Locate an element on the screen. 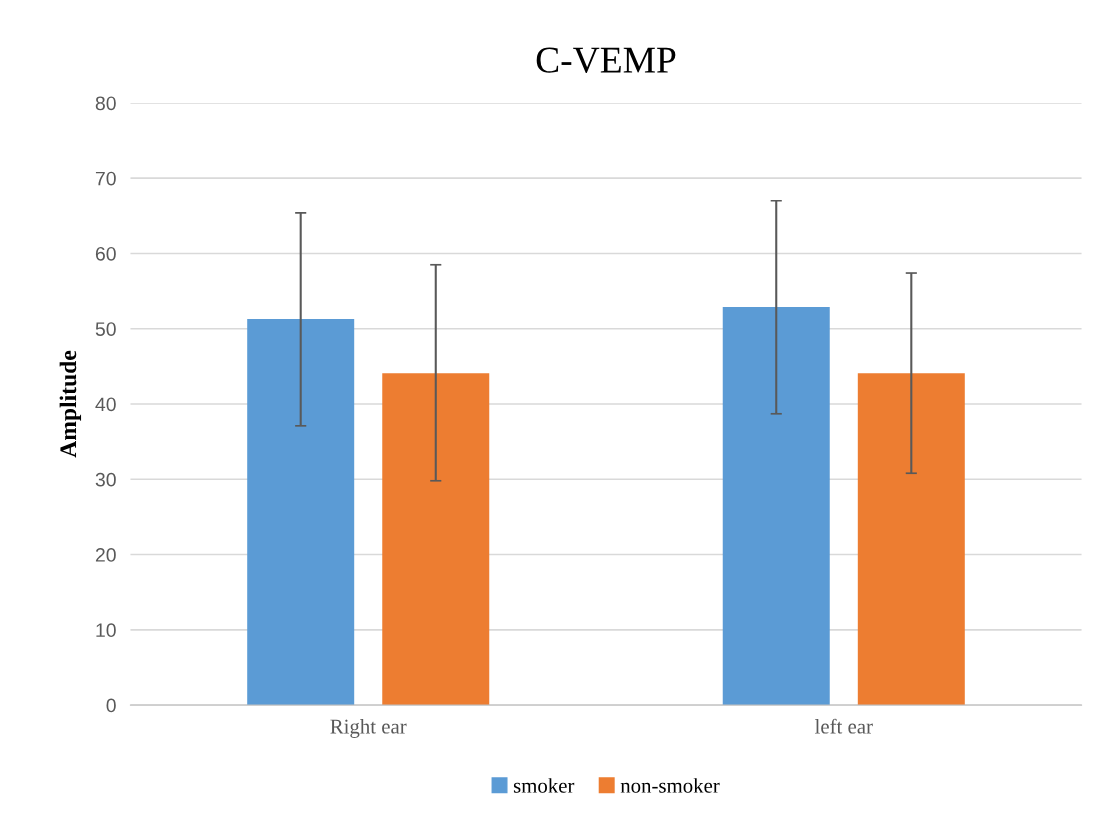 This screenshot has width=1115, height=817. y-tick-label: 30 is located at coordinates (105, 479).